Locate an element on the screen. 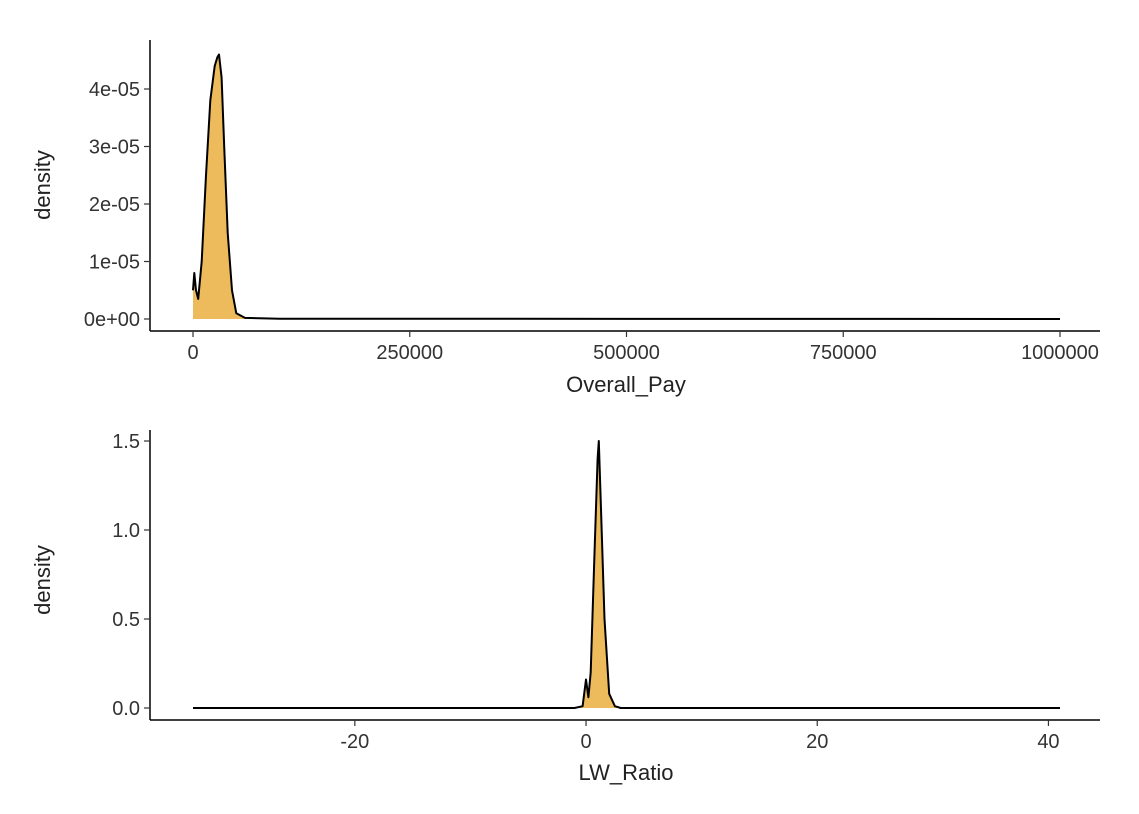 Image resolution: width=1139 pixels, height=814 pixels. x-axis-label: Overall_Pay is located at coordinates (626, 384).